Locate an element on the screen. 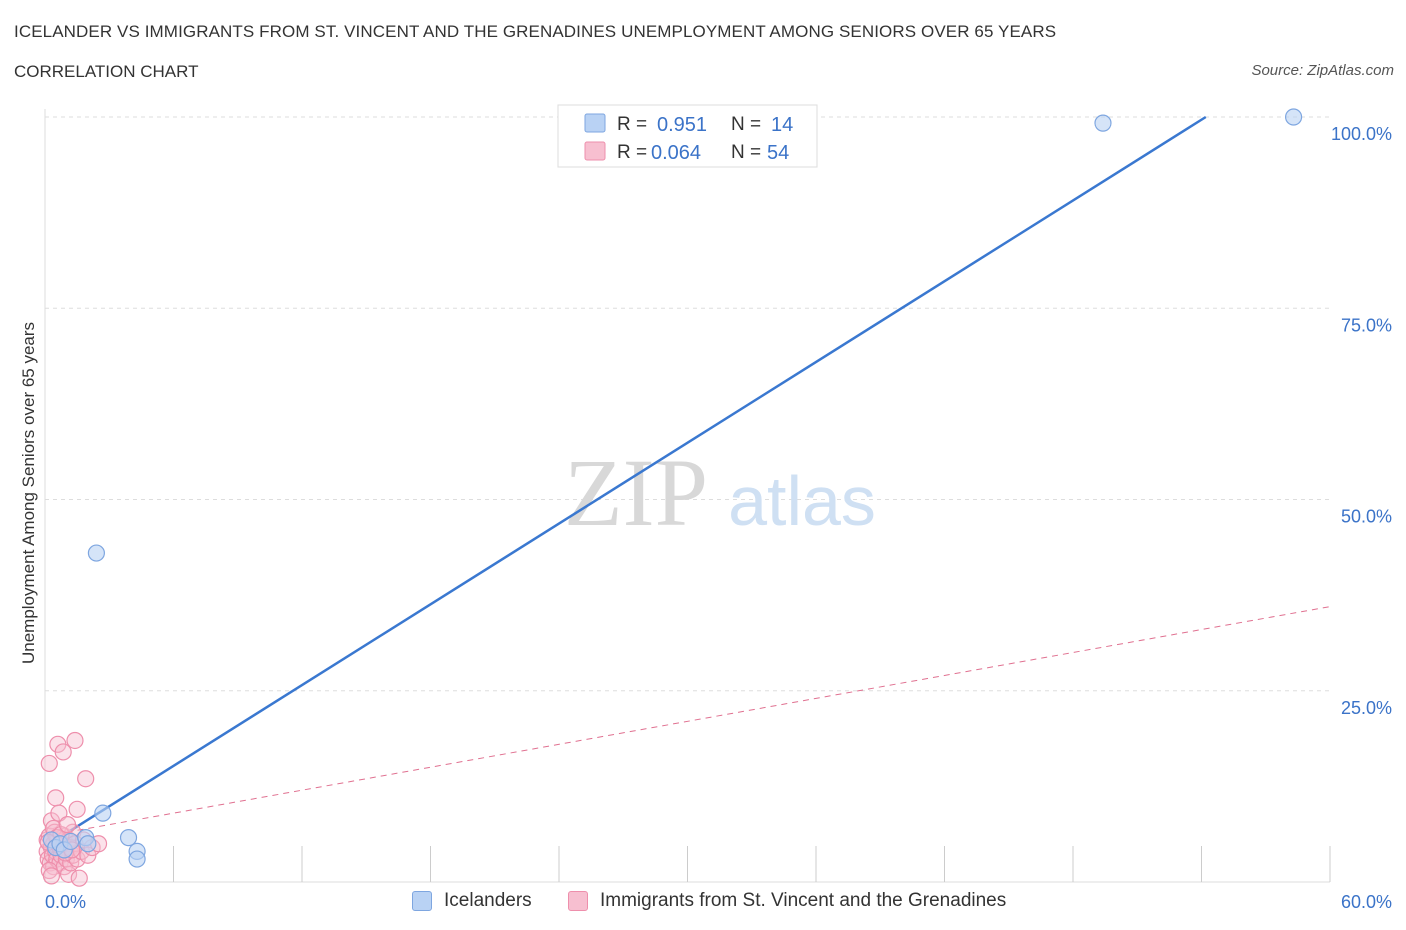 The image size is (1406, 930). y-tick-label-3: 100.0% is located at coordinates (1361, 134).